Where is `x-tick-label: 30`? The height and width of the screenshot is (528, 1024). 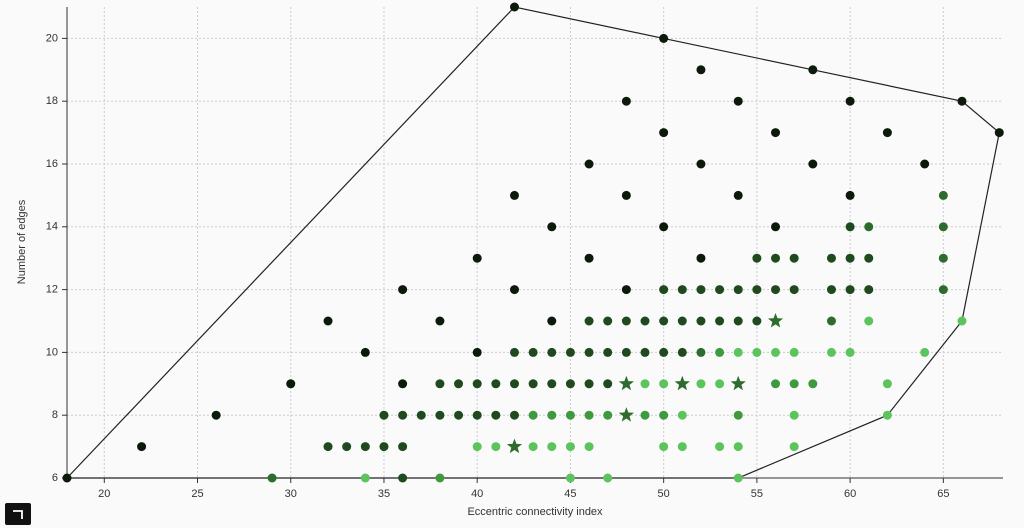
x-tick-label: 30 is located at coordinates (291, 494).